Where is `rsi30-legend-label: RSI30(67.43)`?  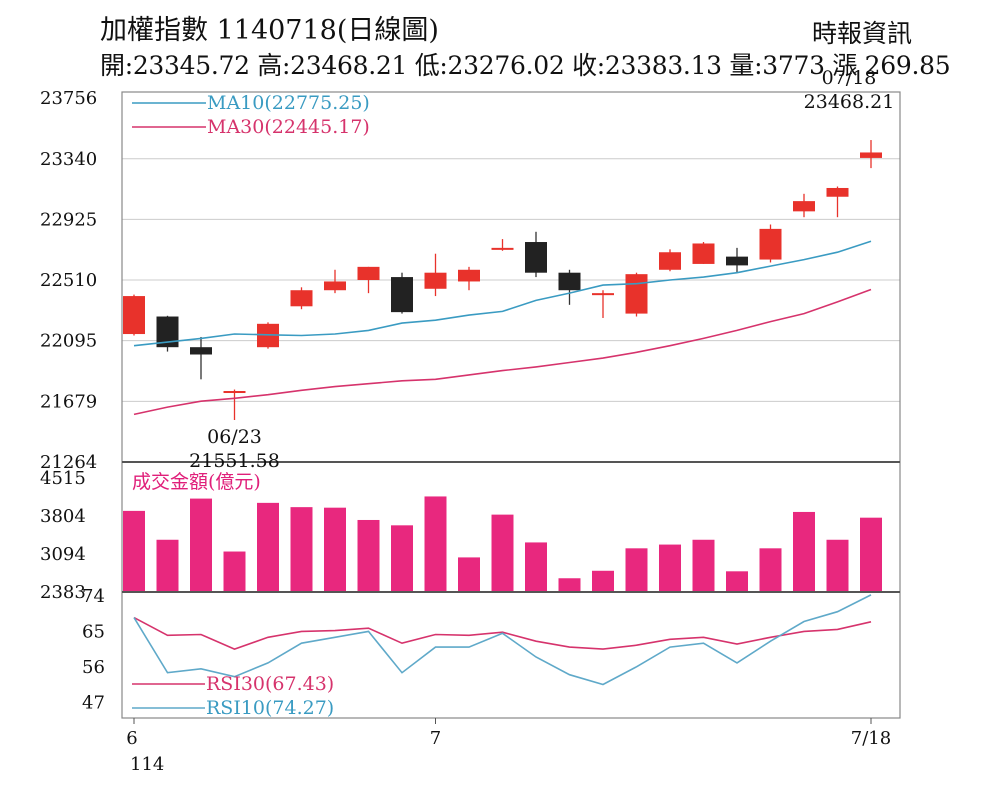
rsi30-legend-label: RSI30(67.43) is located at coordinates (270, 684).